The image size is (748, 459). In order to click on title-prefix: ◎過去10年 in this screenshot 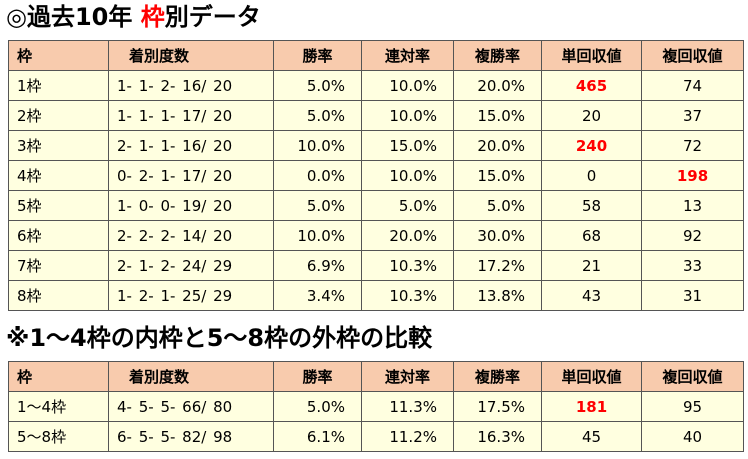, I will do `click(73, 17)`.